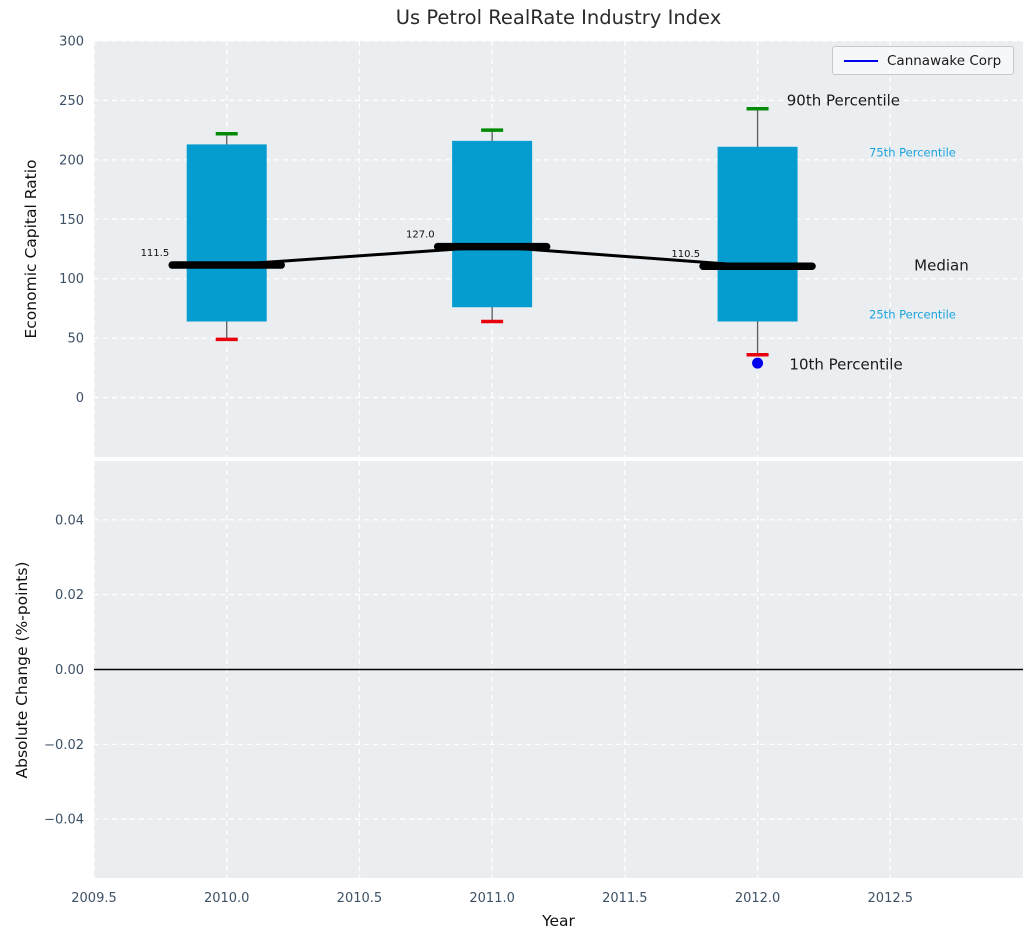 Image resolution: width=1034 pixels, height=942 pixels. Describe the element at coordinates (69, 520) in the screenshot. I see `y-tick-label: 0.04` at that location.